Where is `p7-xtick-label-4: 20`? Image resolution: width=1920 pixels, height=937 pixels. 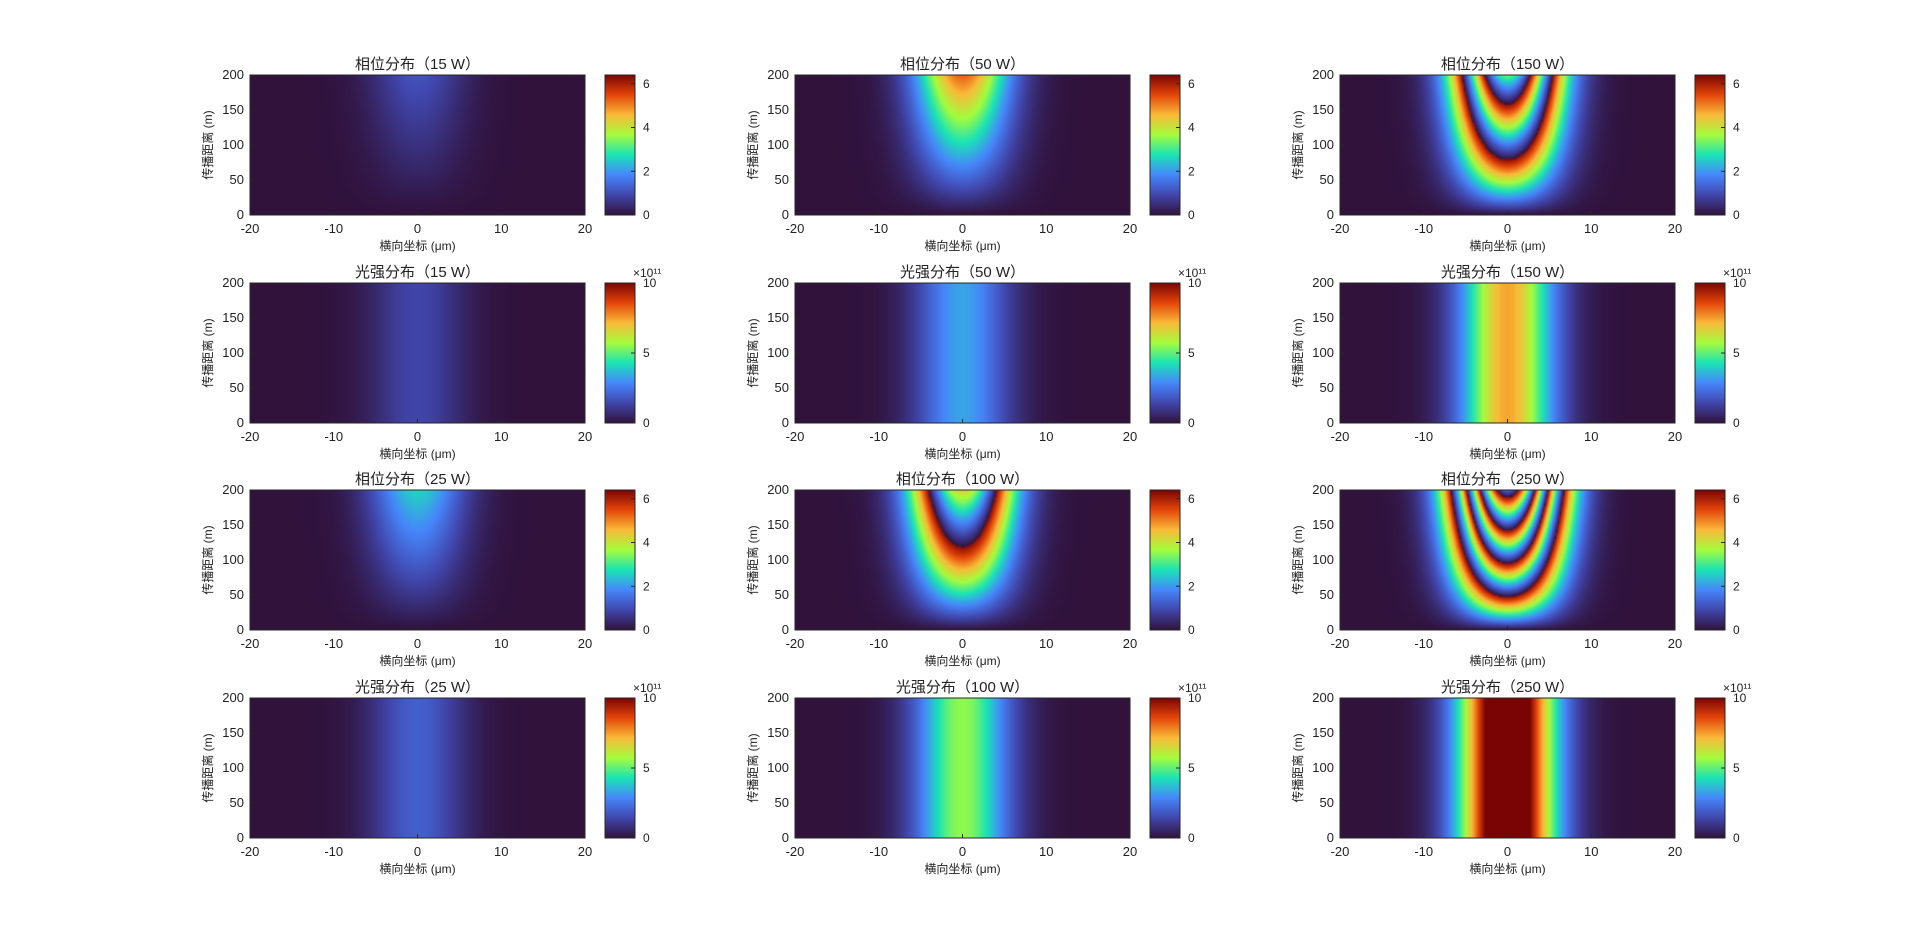 p7-xtick-label-4: 20 is located at coordinates (1130, 643).